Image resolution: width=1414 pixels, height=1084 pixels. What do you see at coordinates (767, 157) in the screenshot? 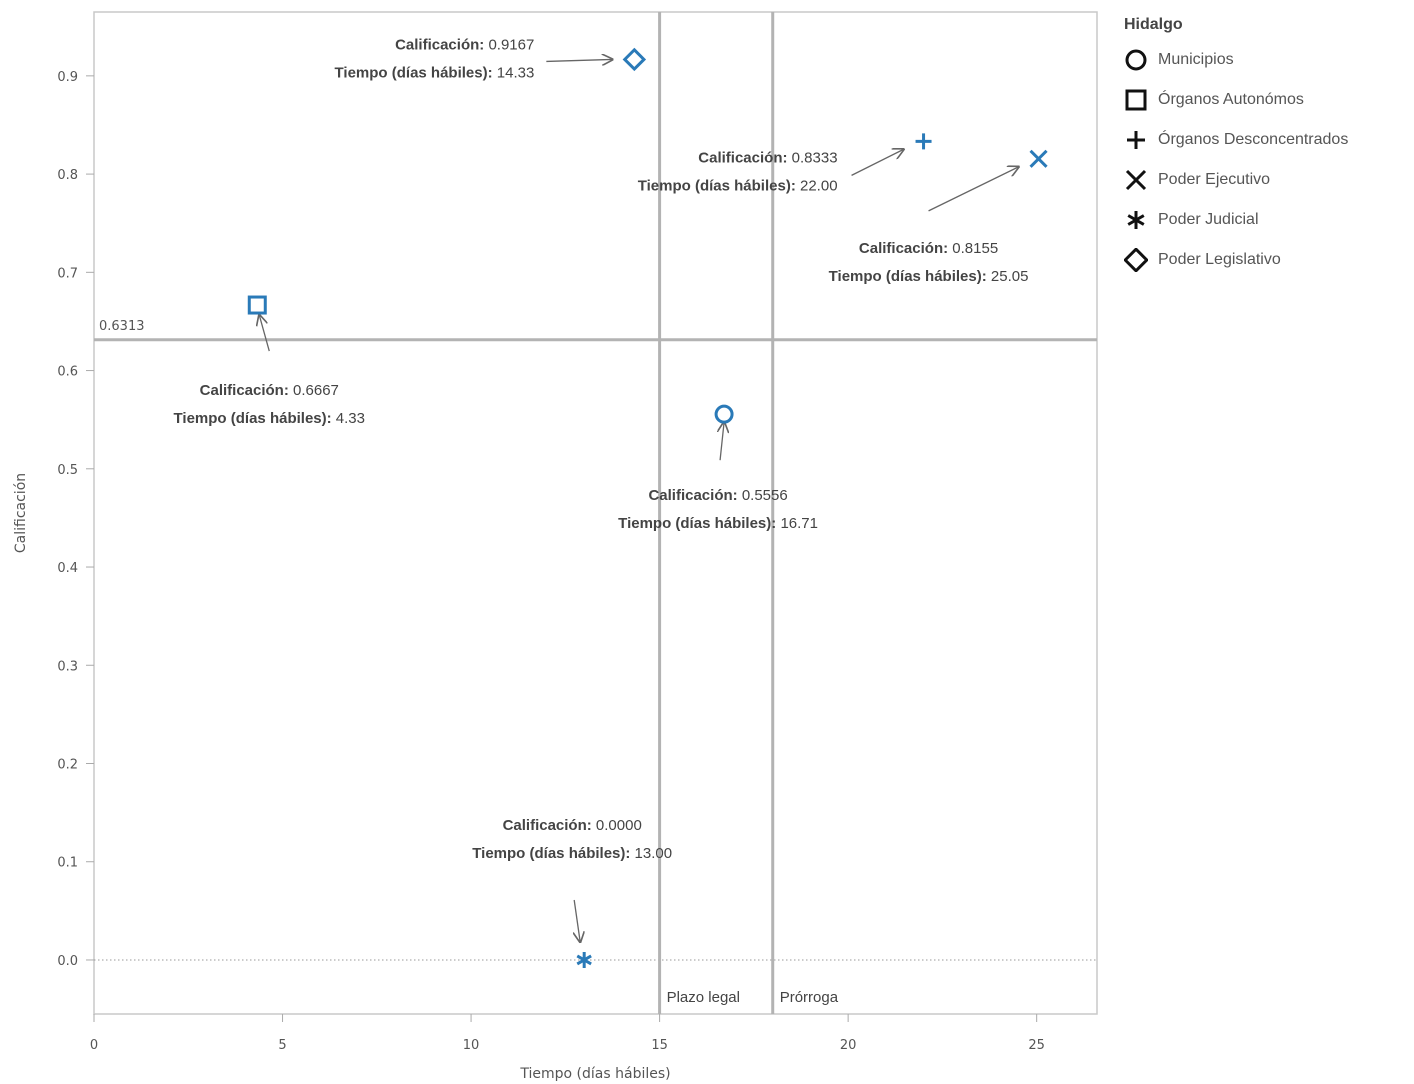
I see `point-label-score: Calificación: 0.8333` at bounding box center [767, 157].